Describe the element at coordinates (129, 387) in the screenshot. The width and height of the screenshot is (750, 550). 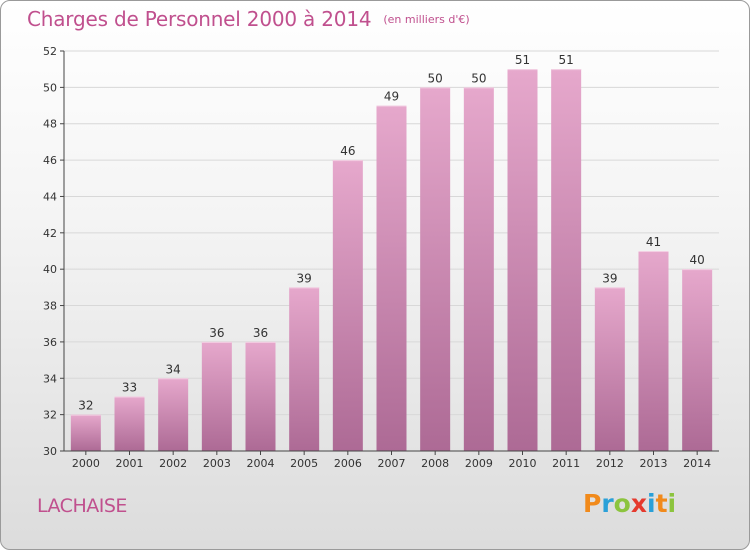
I see `data-label: 33` at that location.